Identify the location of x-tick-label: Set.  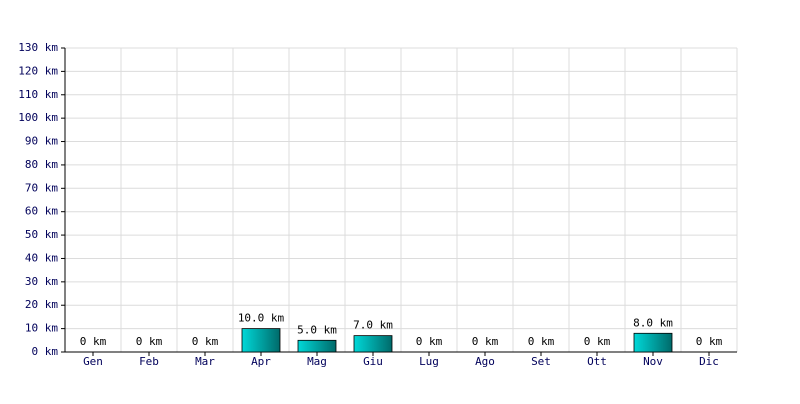
(541, 361).